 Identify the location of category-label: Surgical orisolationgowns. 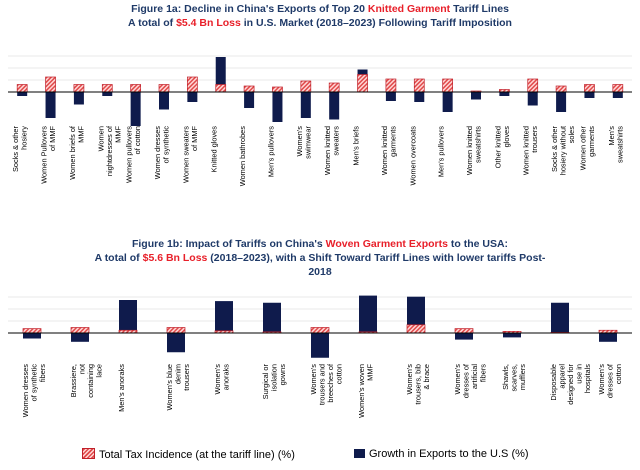
(274, 381).